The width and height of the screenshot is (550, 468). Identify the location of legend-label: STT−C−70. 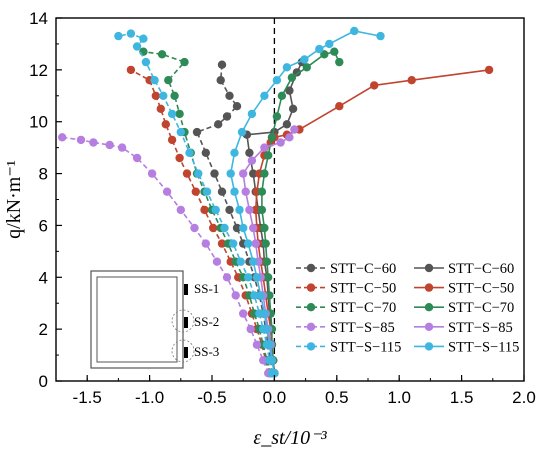
(363, 308).